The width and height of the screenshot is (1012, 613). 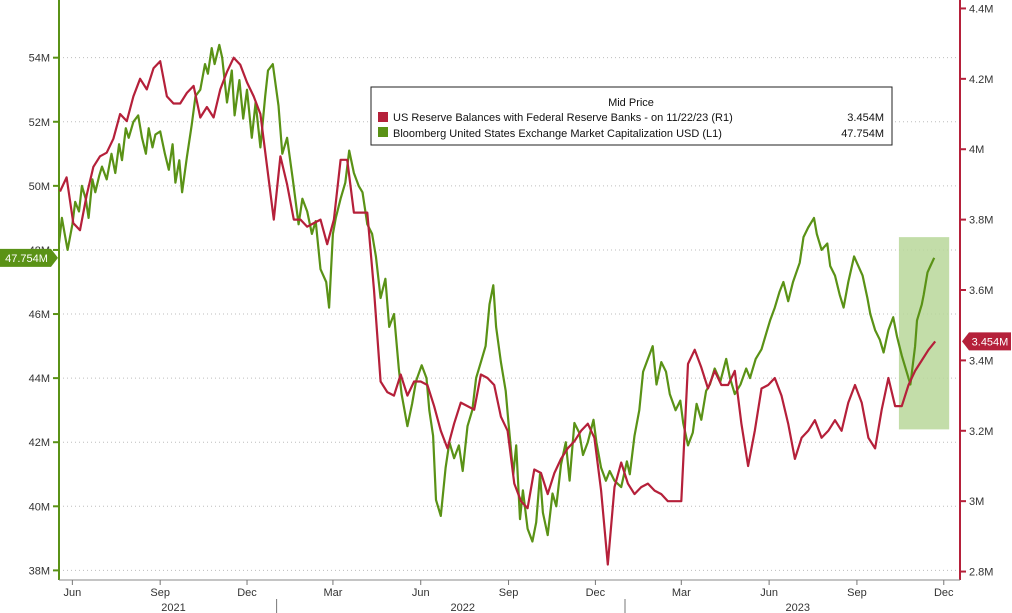 What do you see at coordinates (981, 573) in the screenshot?
I see `right-tick-label: 2.8M` at bounding box center [981, 573].